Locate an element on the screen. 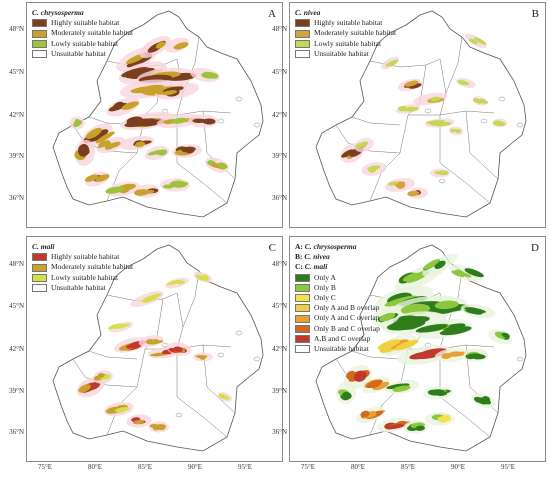 This screenshot has height=478, width=550. legend-d-row-5: Only B and C overlap is located at coordinates (337, 329).